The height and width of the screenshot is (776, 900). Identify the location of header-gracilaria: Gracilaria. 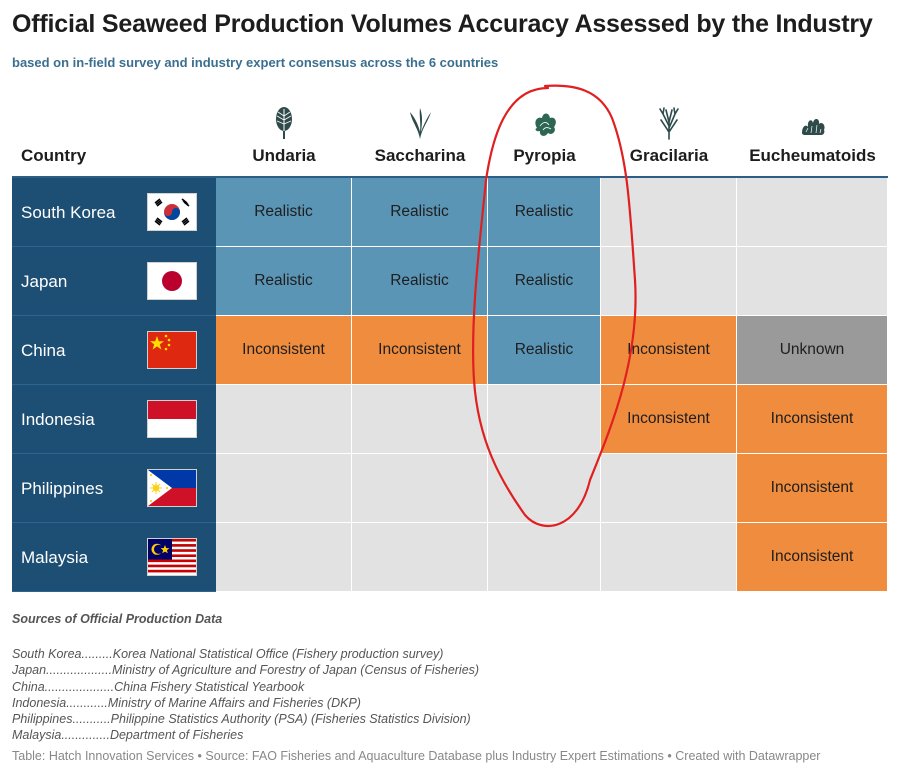
(669, 138).